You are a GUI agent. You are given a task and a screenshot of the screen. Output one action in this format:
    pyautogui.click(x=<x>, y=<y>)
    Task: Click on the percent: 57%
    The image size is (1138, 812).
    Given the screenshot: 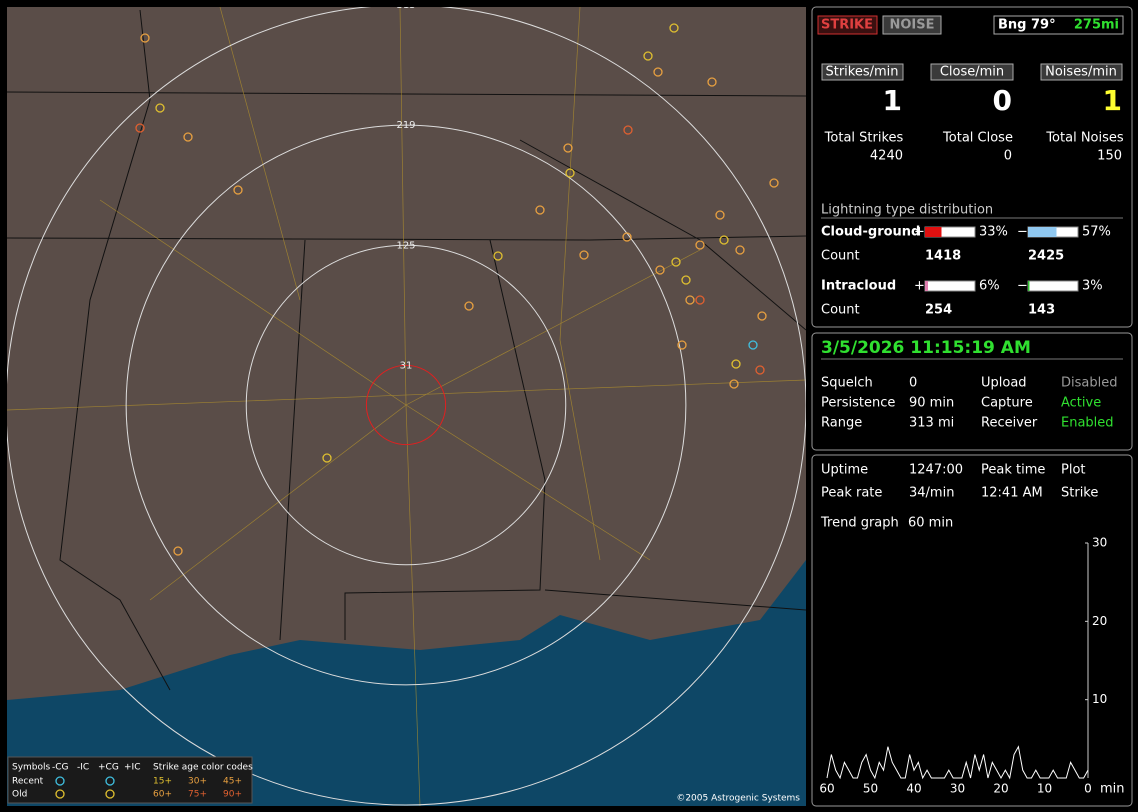 What is the action you would take?
    pyautogui.click(x=1096, y=232)
    